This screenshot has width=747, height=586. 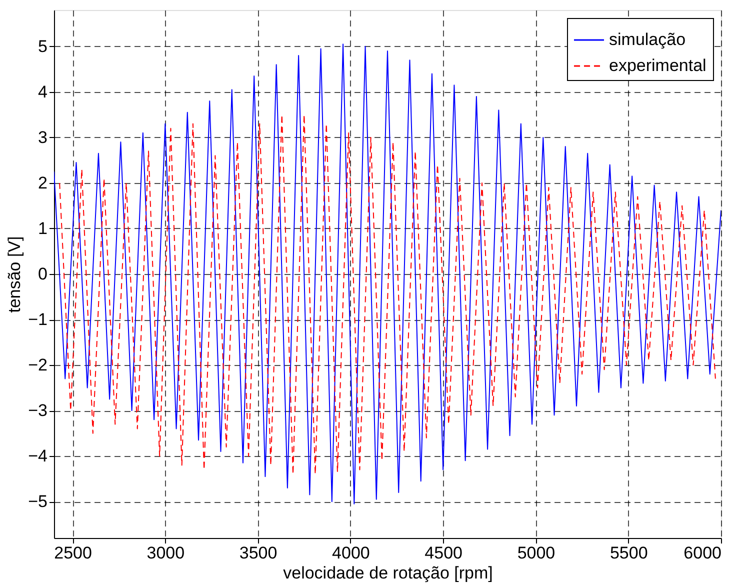 I want to click on y-tick-label: 0, so click(x=43, y=274).